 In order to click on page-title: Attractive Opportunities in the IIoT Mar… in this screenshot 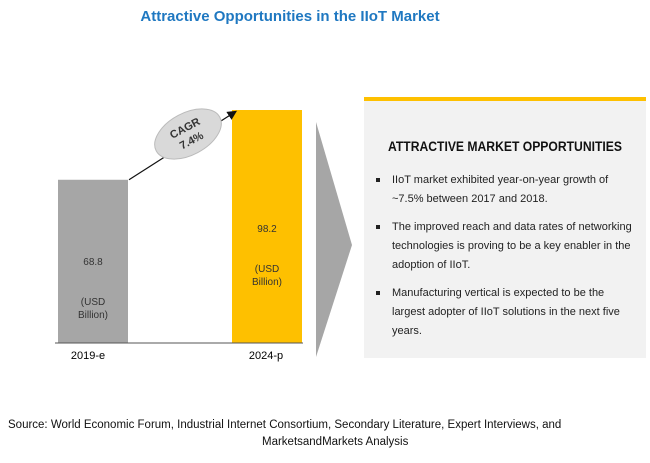, I will do `click(290, 16)`.